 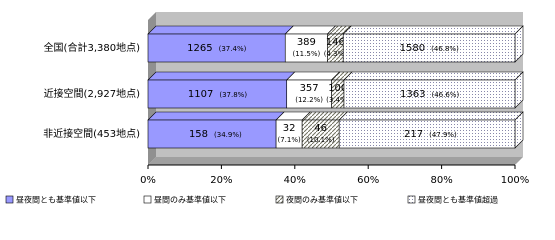 What do you see at coordinates (309, 100) in the screenshot?
I see `value-label: (12.2%)` at bounding box center [309, 100].